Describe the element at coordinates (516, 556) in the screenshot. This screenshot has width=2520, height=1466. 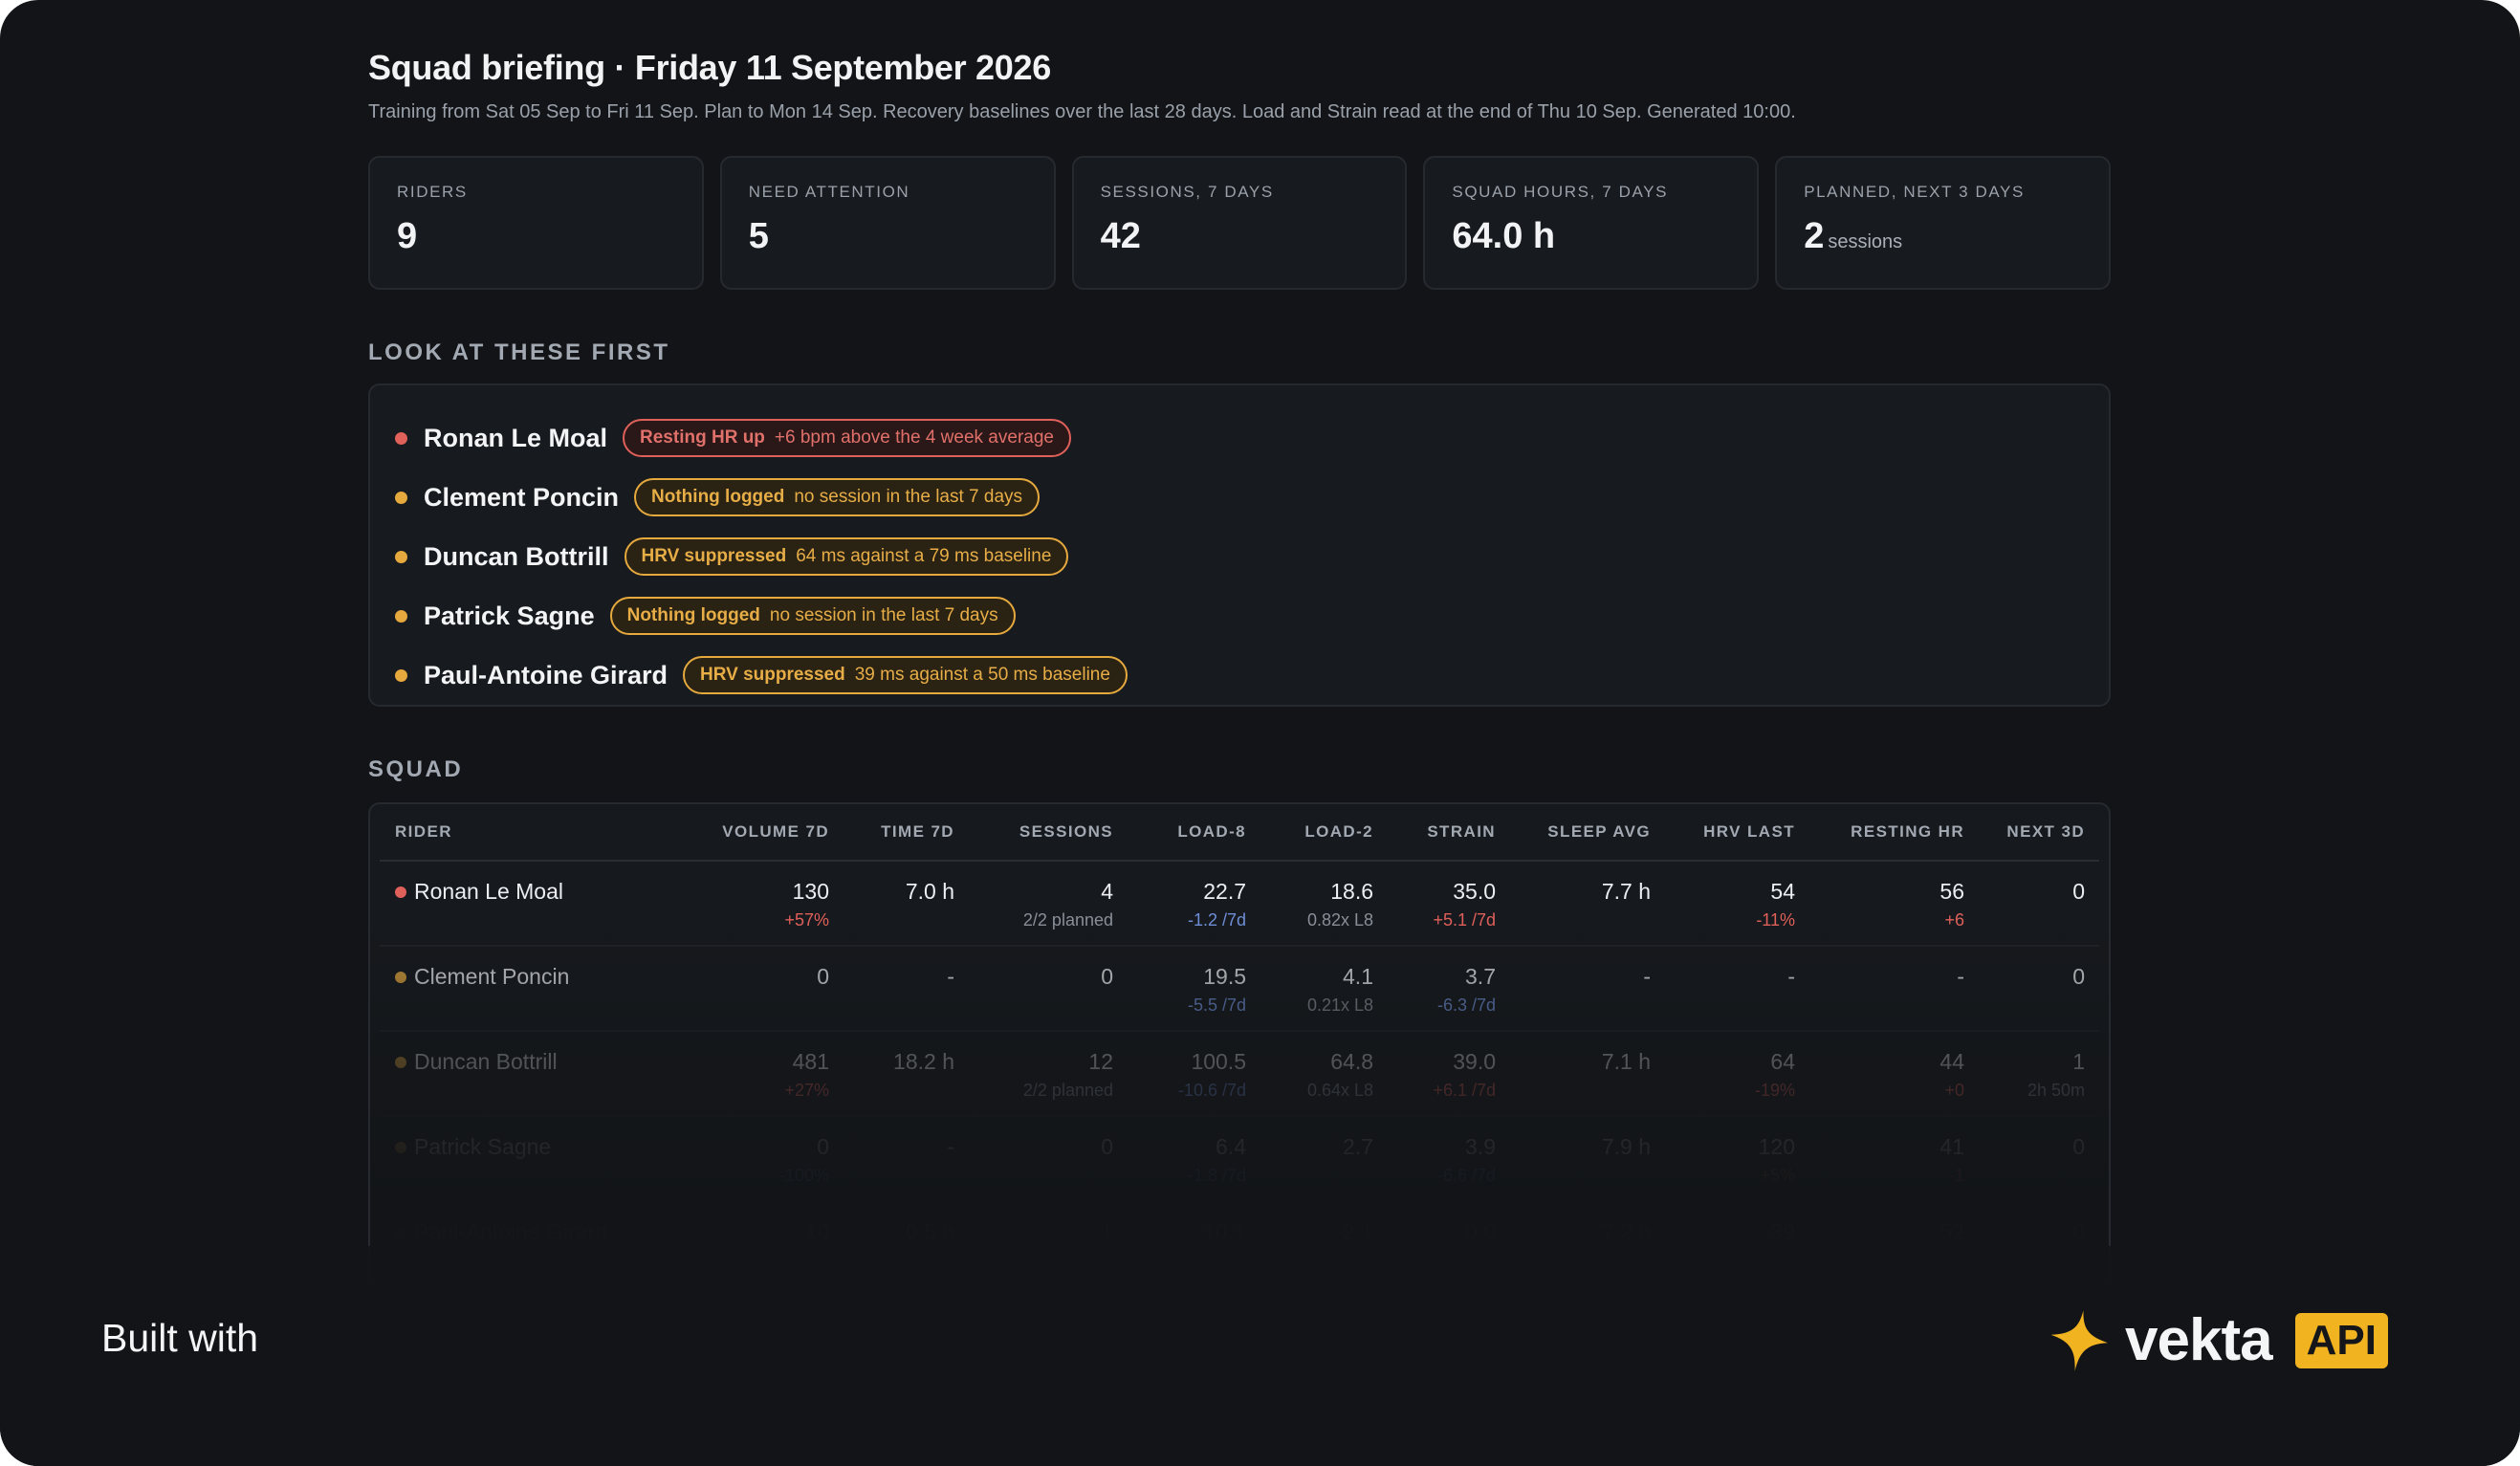
I see `rider-name: Duncan Bottrill` at that location.